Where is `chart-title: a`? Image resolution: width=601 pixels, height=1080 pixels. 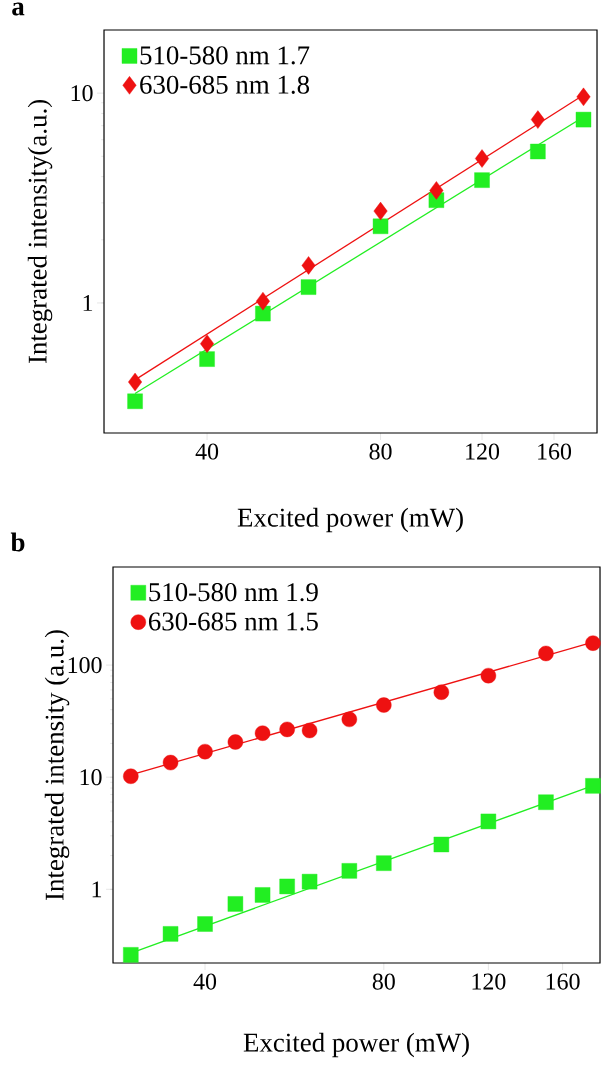 chart-title: a is located at coordinates (18, 9).